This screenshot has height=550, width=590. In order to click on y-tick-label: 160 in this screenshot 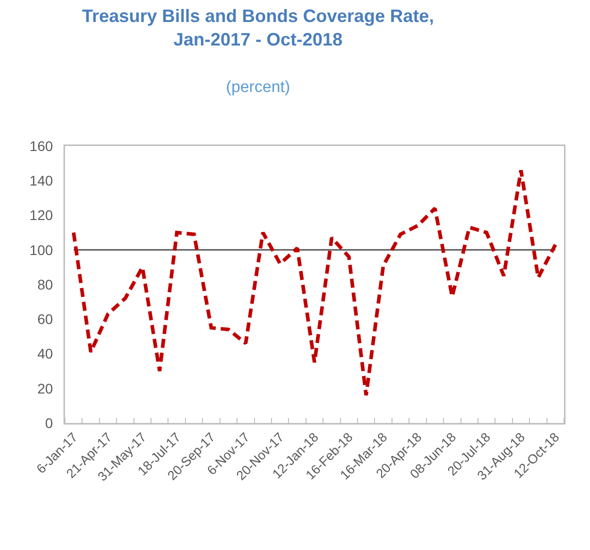, I will do `click(42, 146)`.